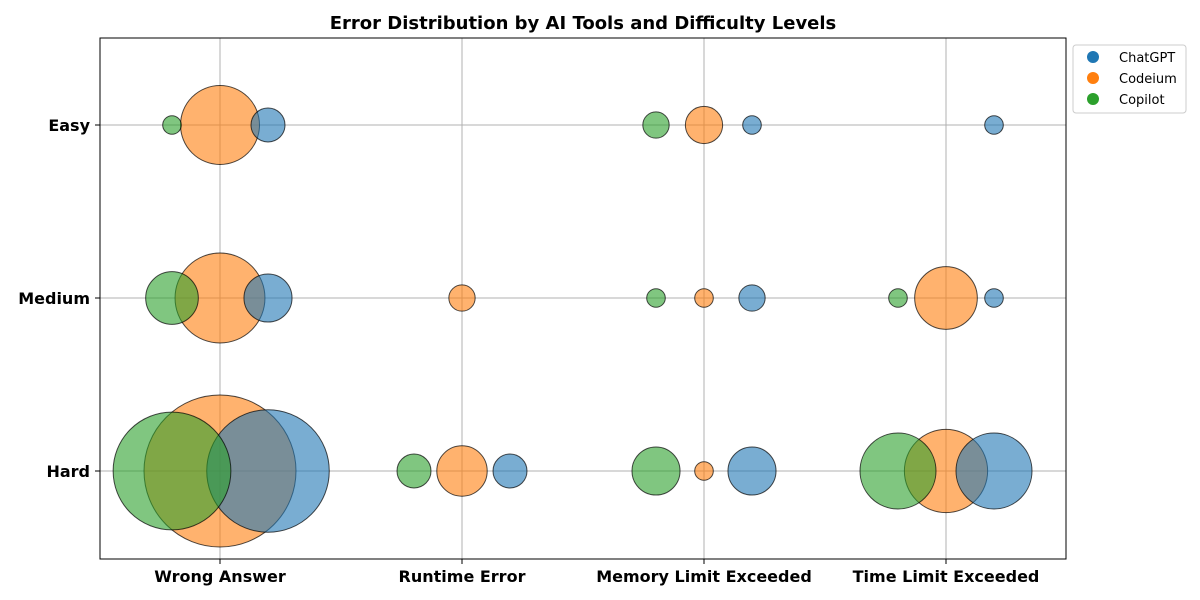  I want to click on bubble-copilot-memory-limit-exceeded-hard, so click(656, 471).